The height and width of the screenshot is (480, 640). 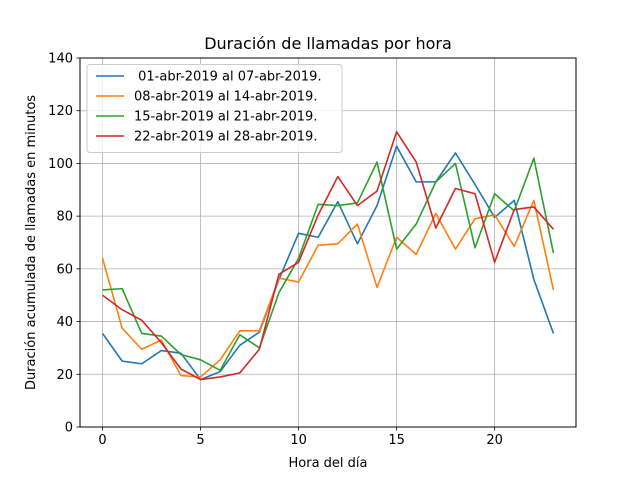 What do you see at coordinates (60, 164) in the screenshot?
I see `y-tick-label: 100` at bounding box center [60, 164].